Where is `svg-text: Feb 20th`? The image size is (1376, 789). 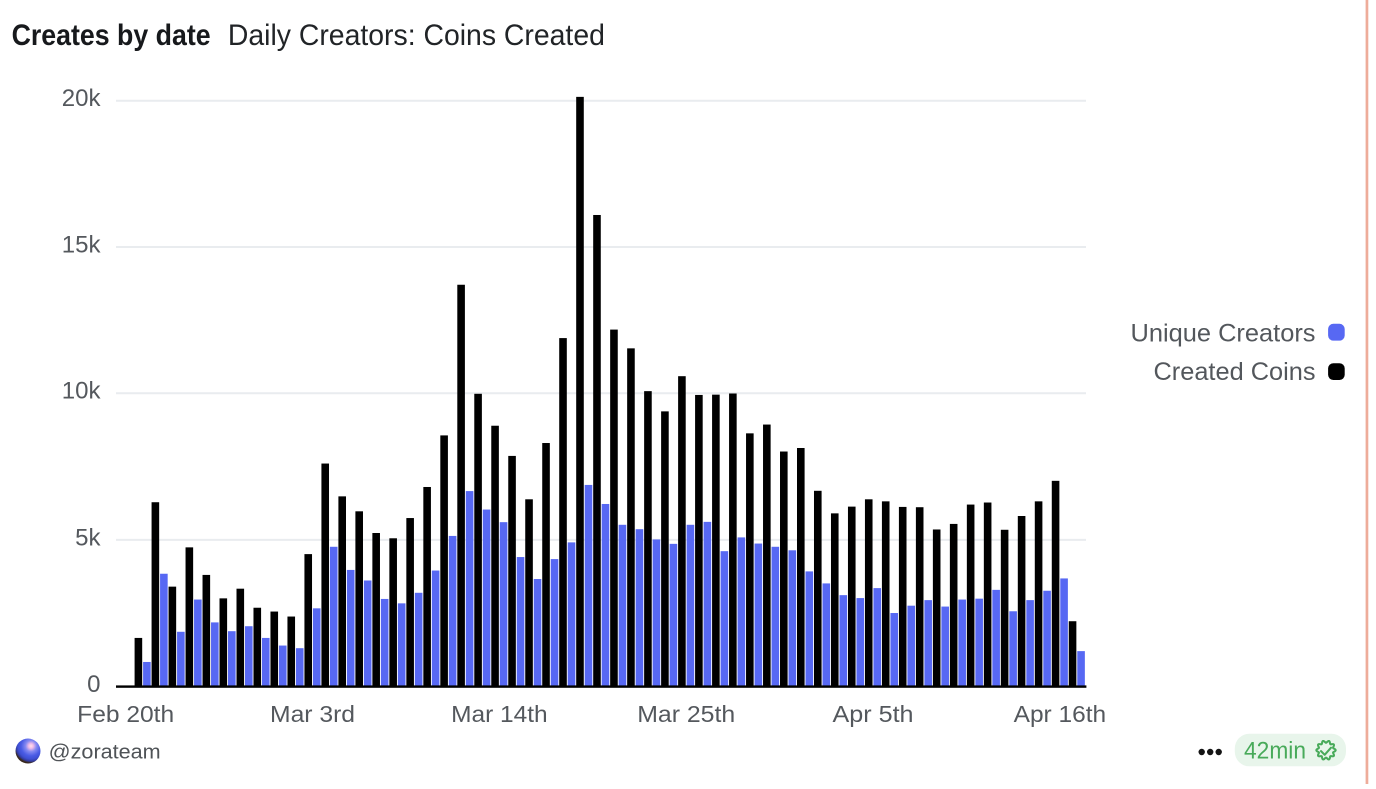 svg-text: Feb 20th is located at coordinates (125, 714).